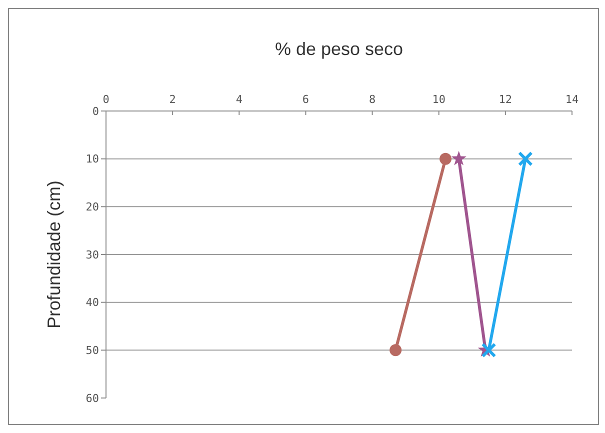  What do you see at coordinates (372, 99) in the screenshot?
I see `x-tick-label: 8` at bounding box center [372, 99].